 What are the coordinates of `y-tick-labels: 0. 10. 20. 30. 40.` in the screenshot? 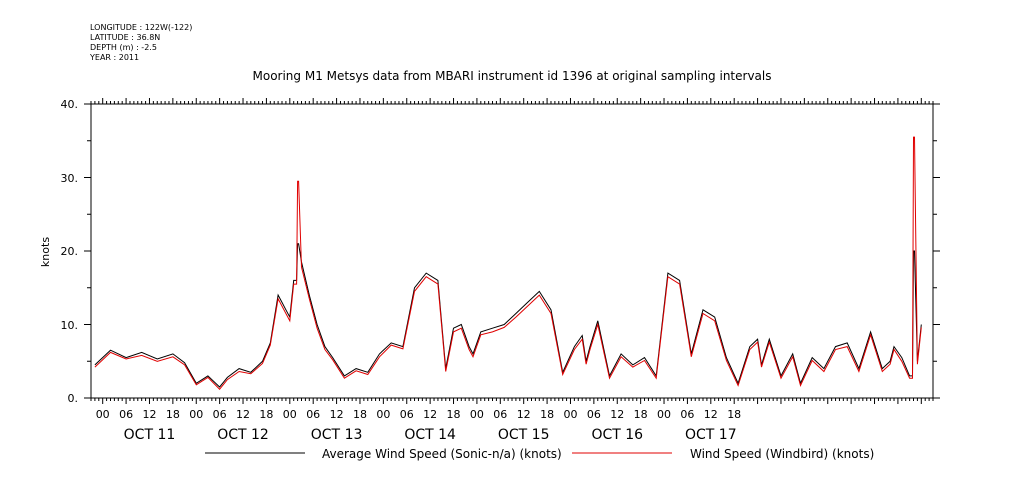 It's located at (70, 251).